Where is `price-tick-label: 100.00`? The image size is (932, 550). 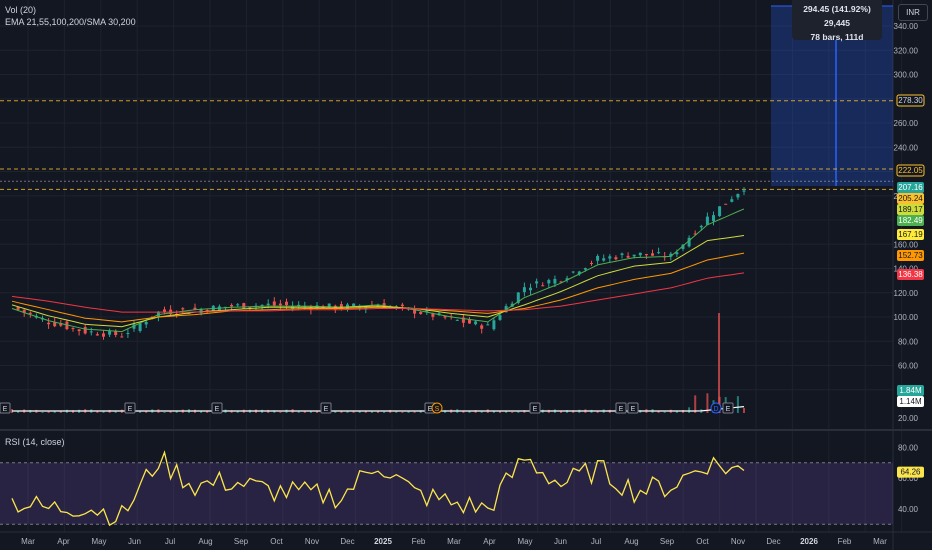
price-tick-label: 100.00 is located at coordinates (906, 317).